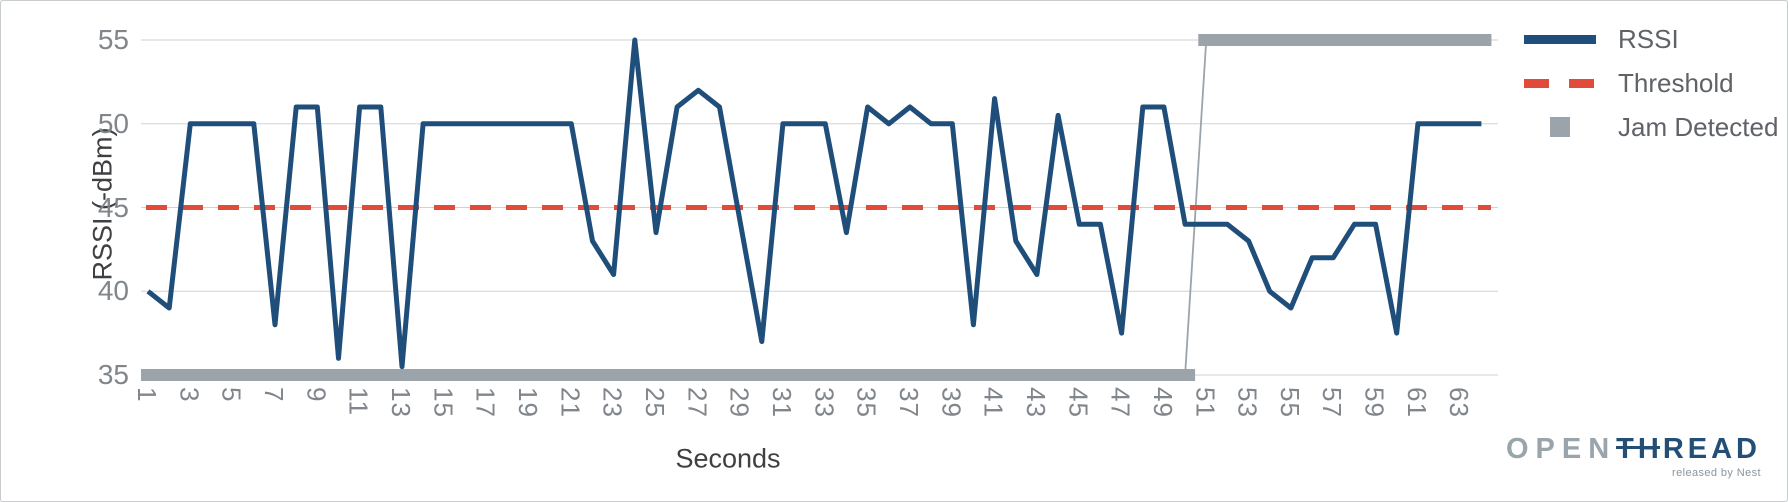  What do you see at coordinates (147, 395) in the screenshot?
I see `x-tick-label-1: 1` at bounding box center [147, 395].